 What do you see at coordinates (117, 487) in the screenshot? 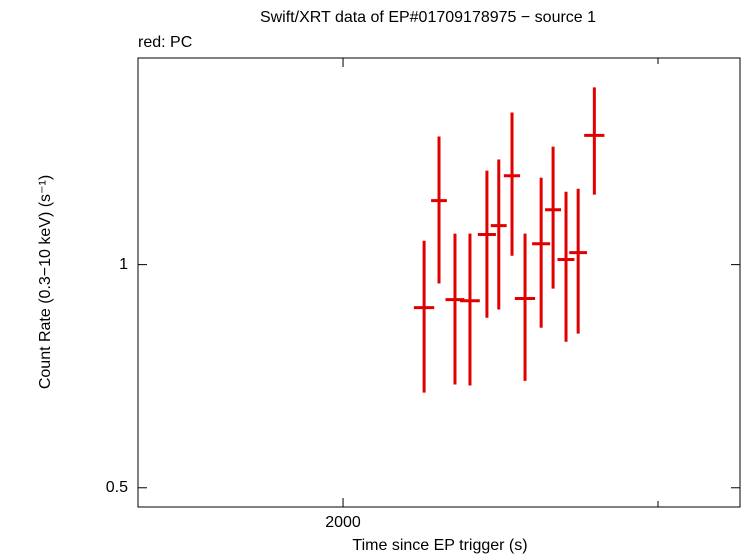
I see `y-tick-label: 0.5` at bounding box center [117, 487].